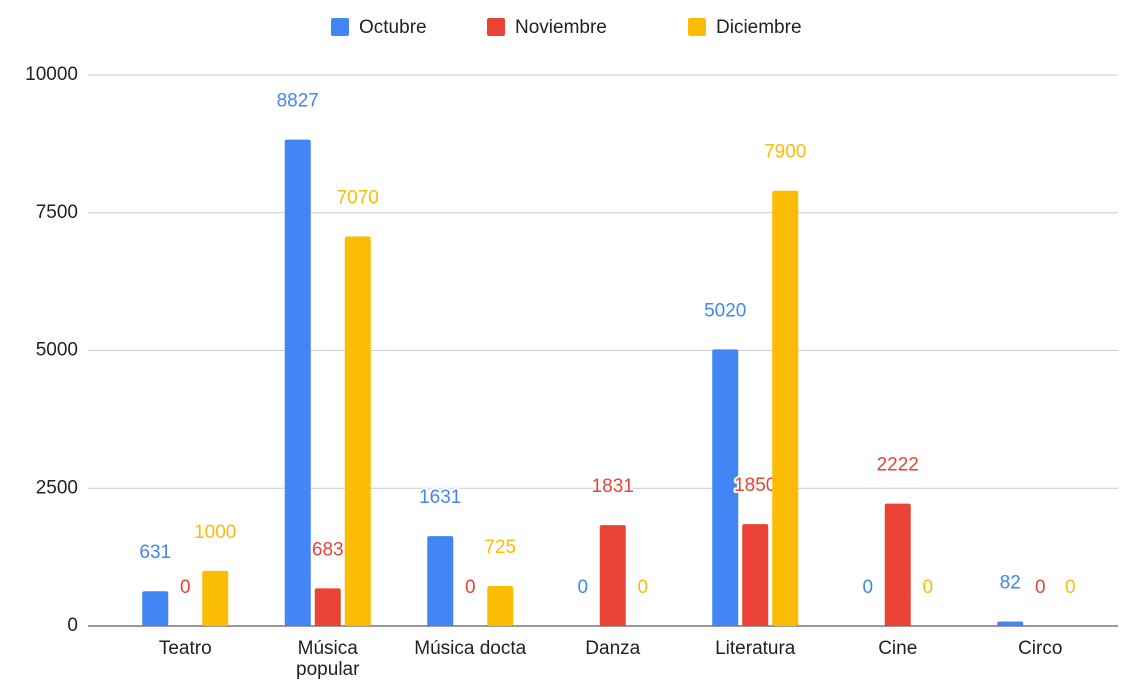  I want to click on x-tick-label: Circo, so click(1040, 648).